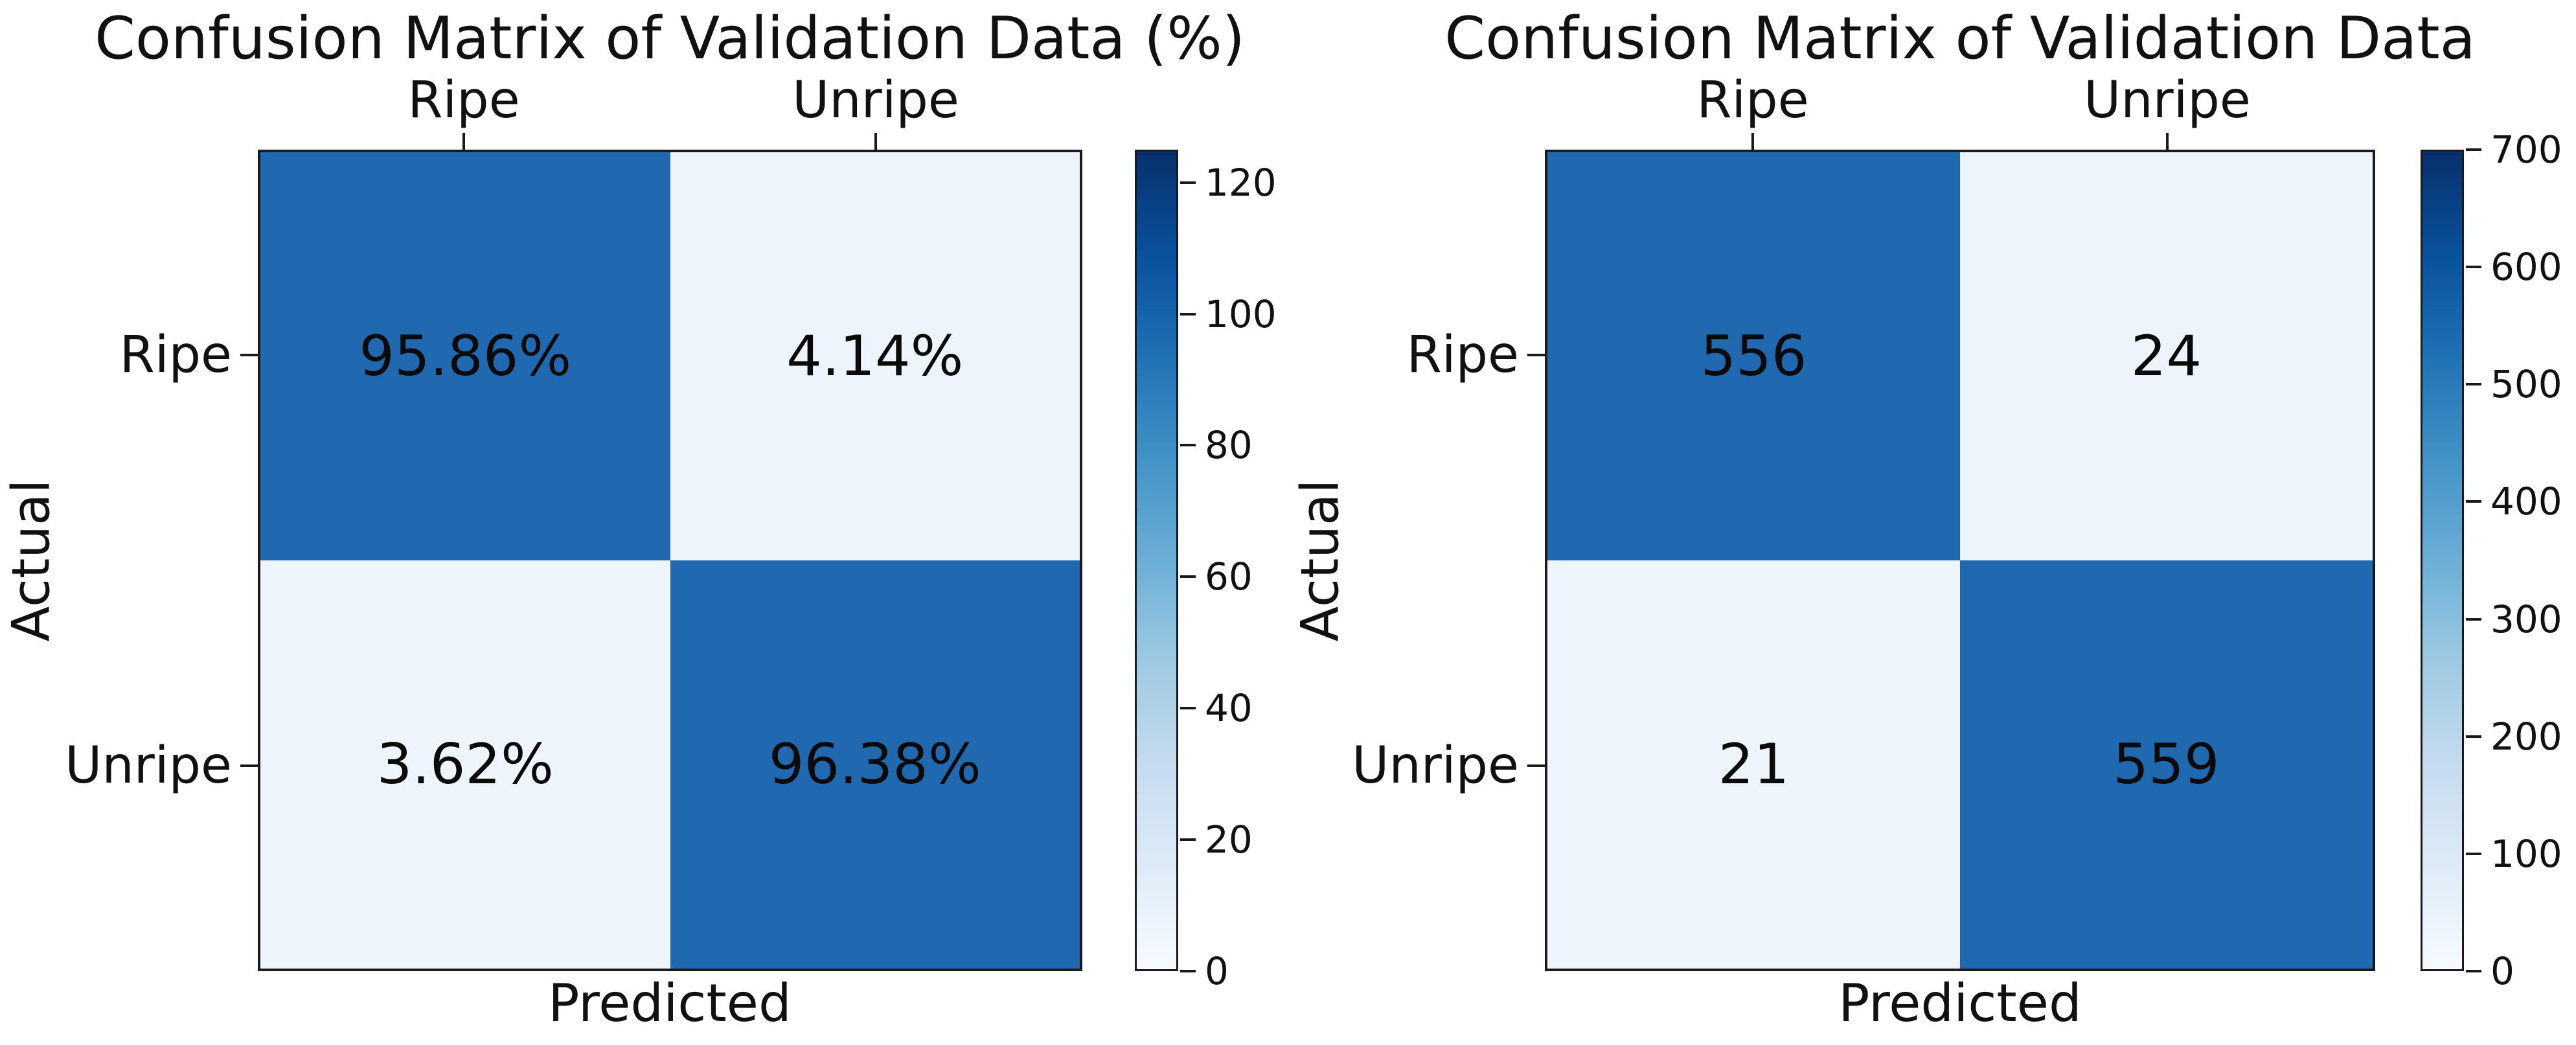 The width and height of the screenshot is (2576, 1045). What do you see at coordinates (148, 766) in the screenshot?
I see `left-y-tick-label-unripe: Unripe` at bounding box center [148, 766].